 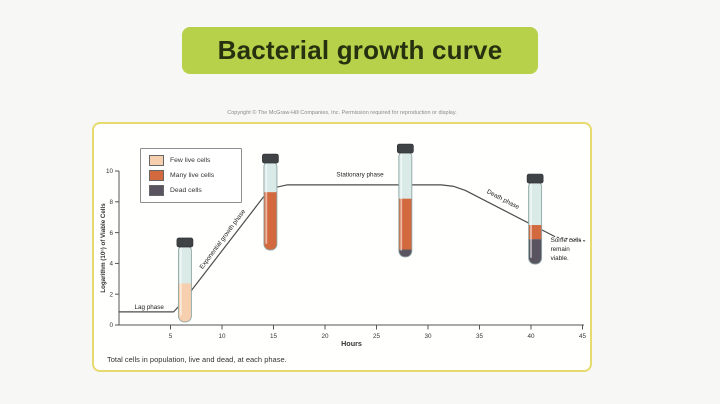 What do you see at coordinates (111, 233) in the screenshot?
I see `y-tick-label: 6` at bounding box center [111, 233].